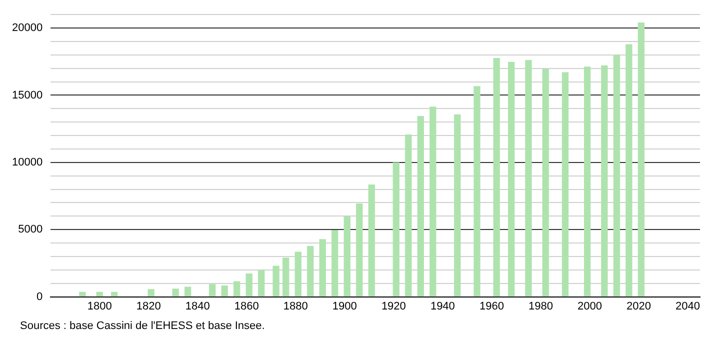 The height and width of the screenshot is (340, 710). I want to click on x-tick-label: 1960, so click(491, 306).